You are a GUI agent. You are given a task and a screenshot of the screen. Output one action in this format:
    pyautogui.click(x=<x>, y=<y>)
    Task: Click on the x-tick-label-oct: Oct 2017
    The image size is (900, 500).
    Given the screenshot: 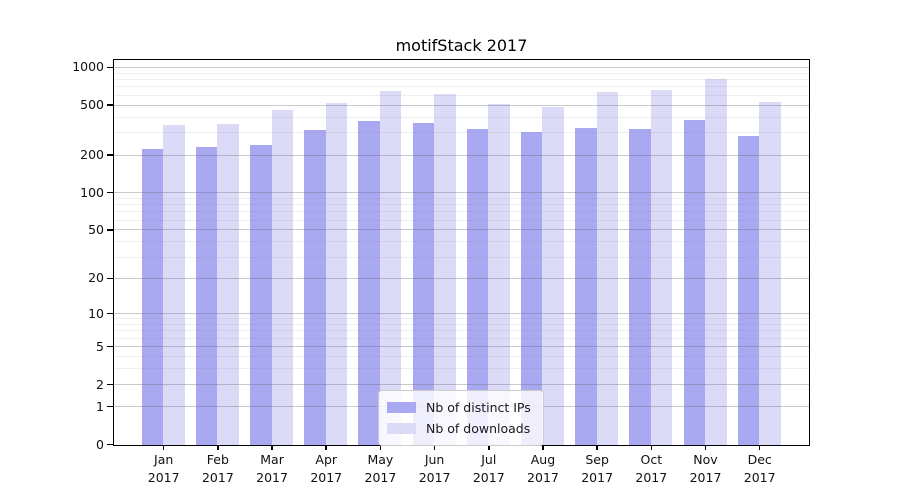 What is the action you would take?
    pyautogui.click(x=651, y=468)
    